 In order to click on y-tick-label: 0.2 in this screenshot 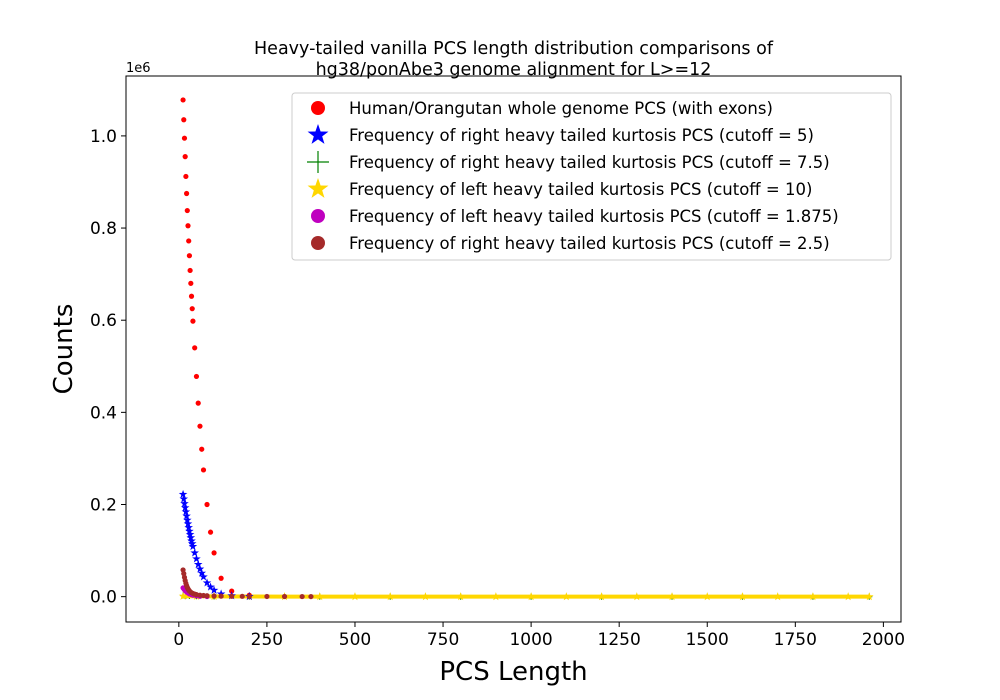, I will do `click(103, 506)`.